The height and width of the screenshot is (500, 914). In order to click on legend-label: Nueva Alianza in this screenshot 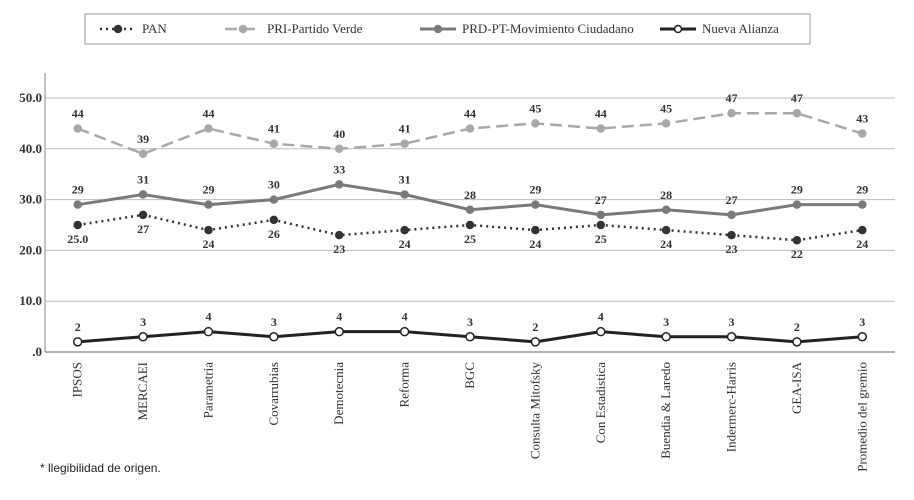, I will do `click(740, 28)`.